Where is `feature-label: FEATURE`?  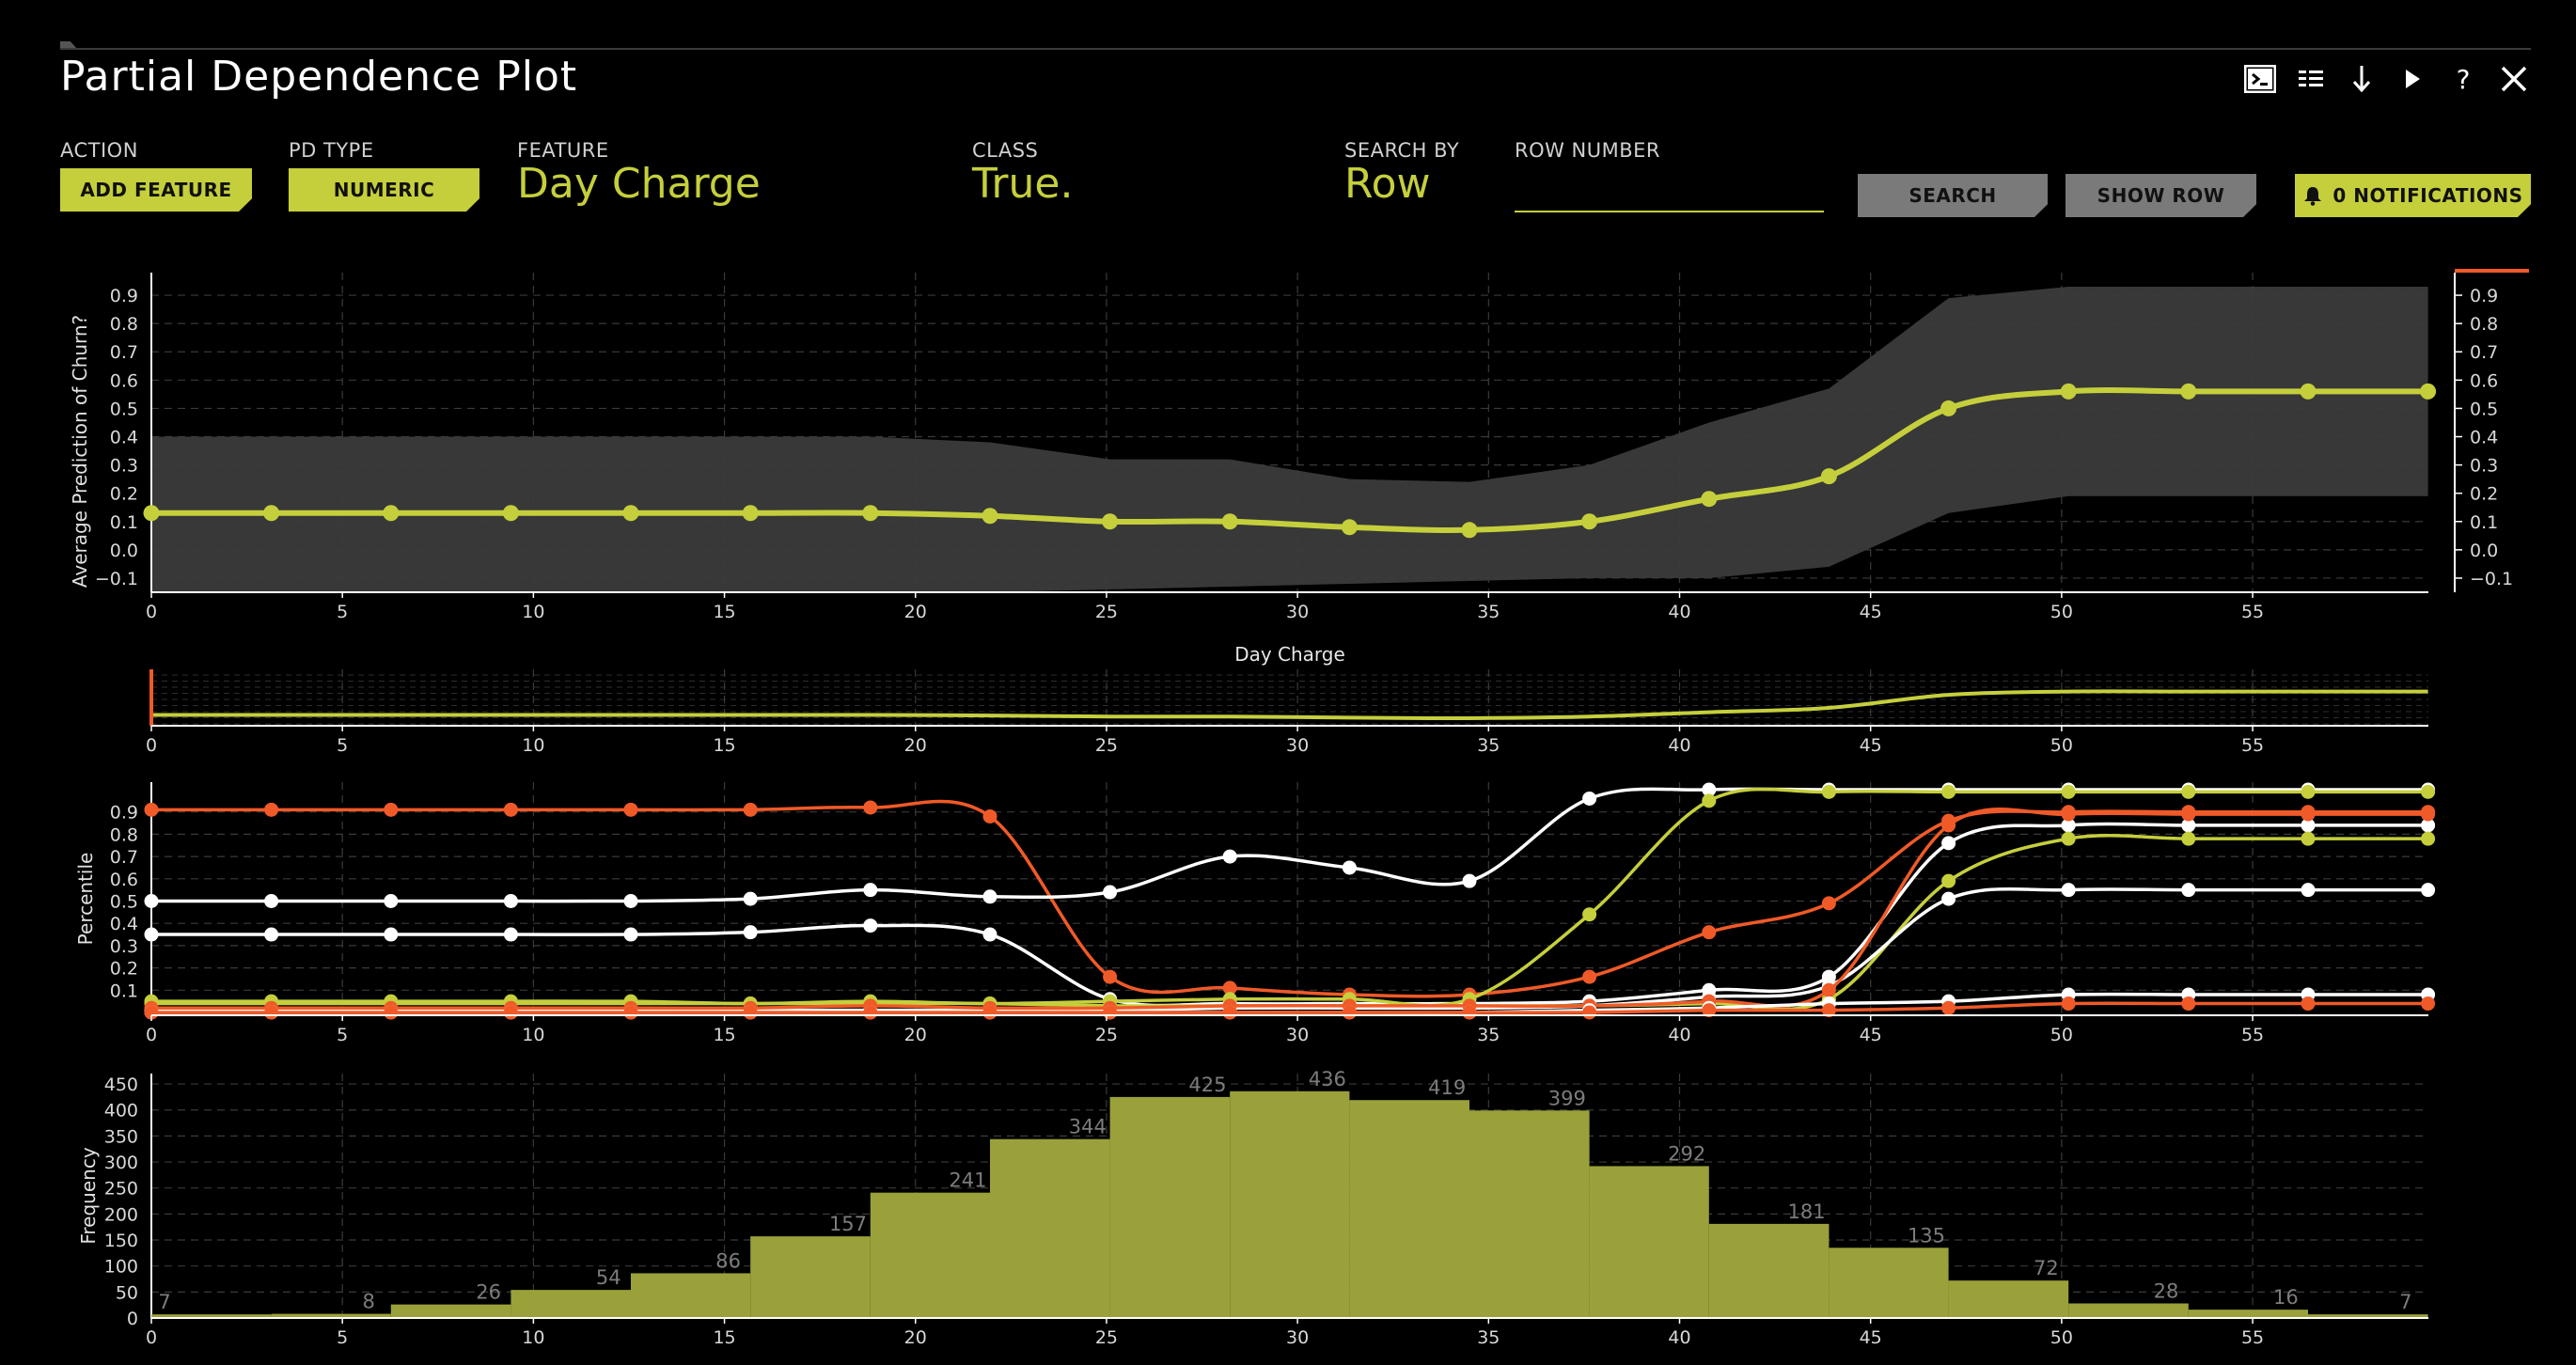
feature-label: FEATURE is located at coordinates (563, 150).